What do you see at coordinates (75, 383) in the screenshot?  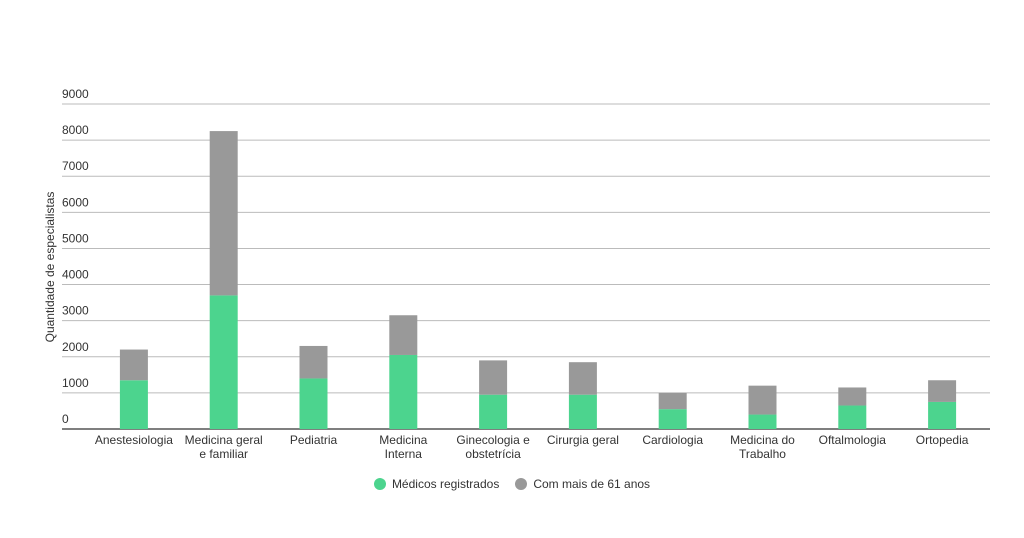 I see `y-tick-label: 1000` at bounding box center [75, 383].